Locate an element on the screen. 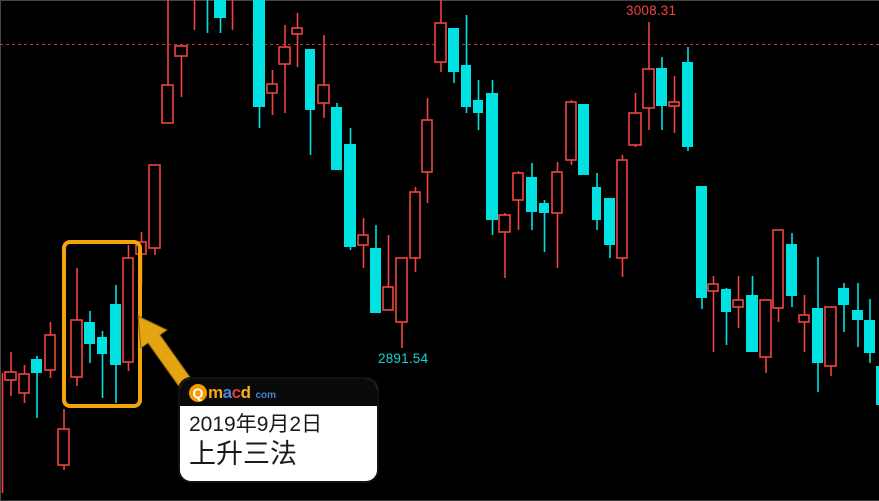 This screenshot has width=879, height=501. pattern-name: 上升三法 is located at coordinates (243, 454).